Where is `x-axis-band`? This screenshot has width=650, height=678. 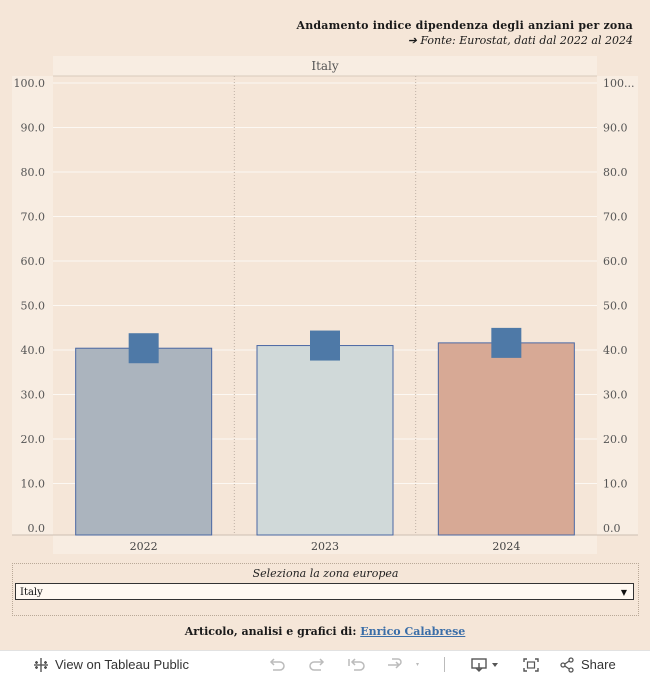
x-axis-band is located at coordinates (325, 544).